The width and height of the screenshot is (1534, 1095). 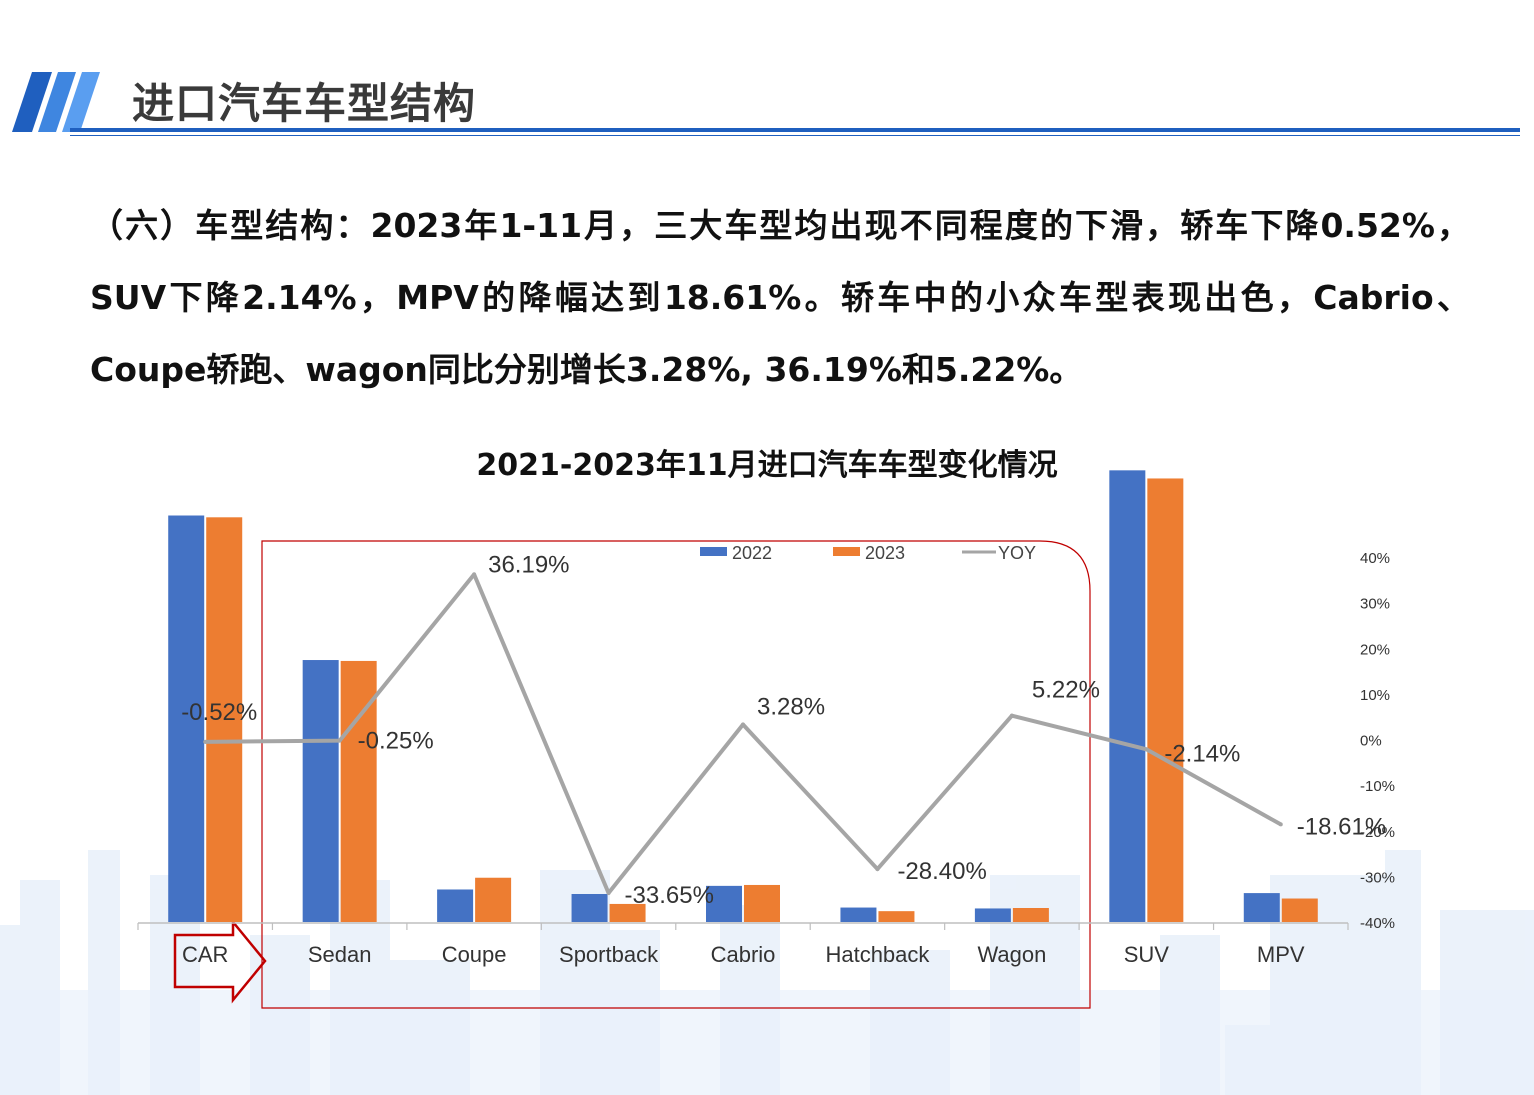 What do you see at coordinates (795, 130) in the screenshot?
I see `header-divider` at bounding box center [795, 130].